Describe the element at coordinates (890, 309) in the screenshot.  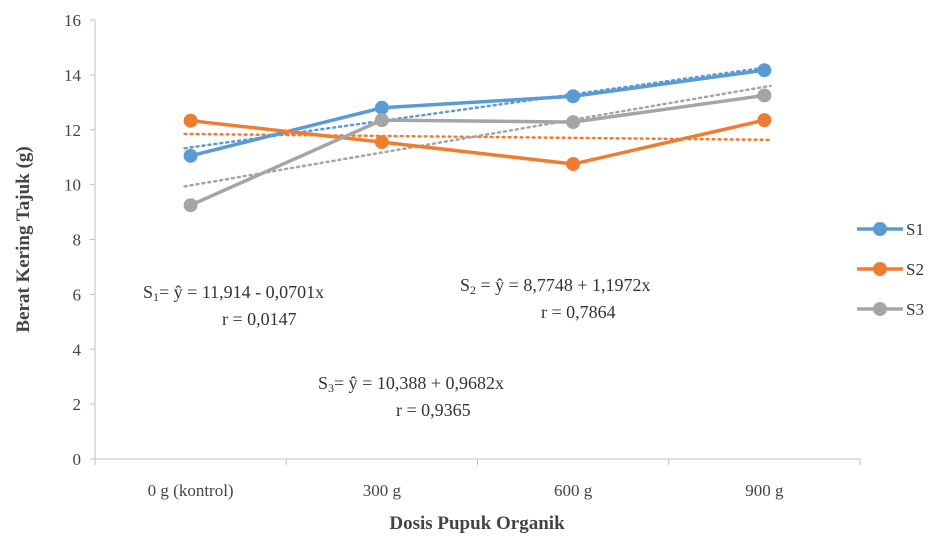
I see `legend-item-s3: S3` at that location.